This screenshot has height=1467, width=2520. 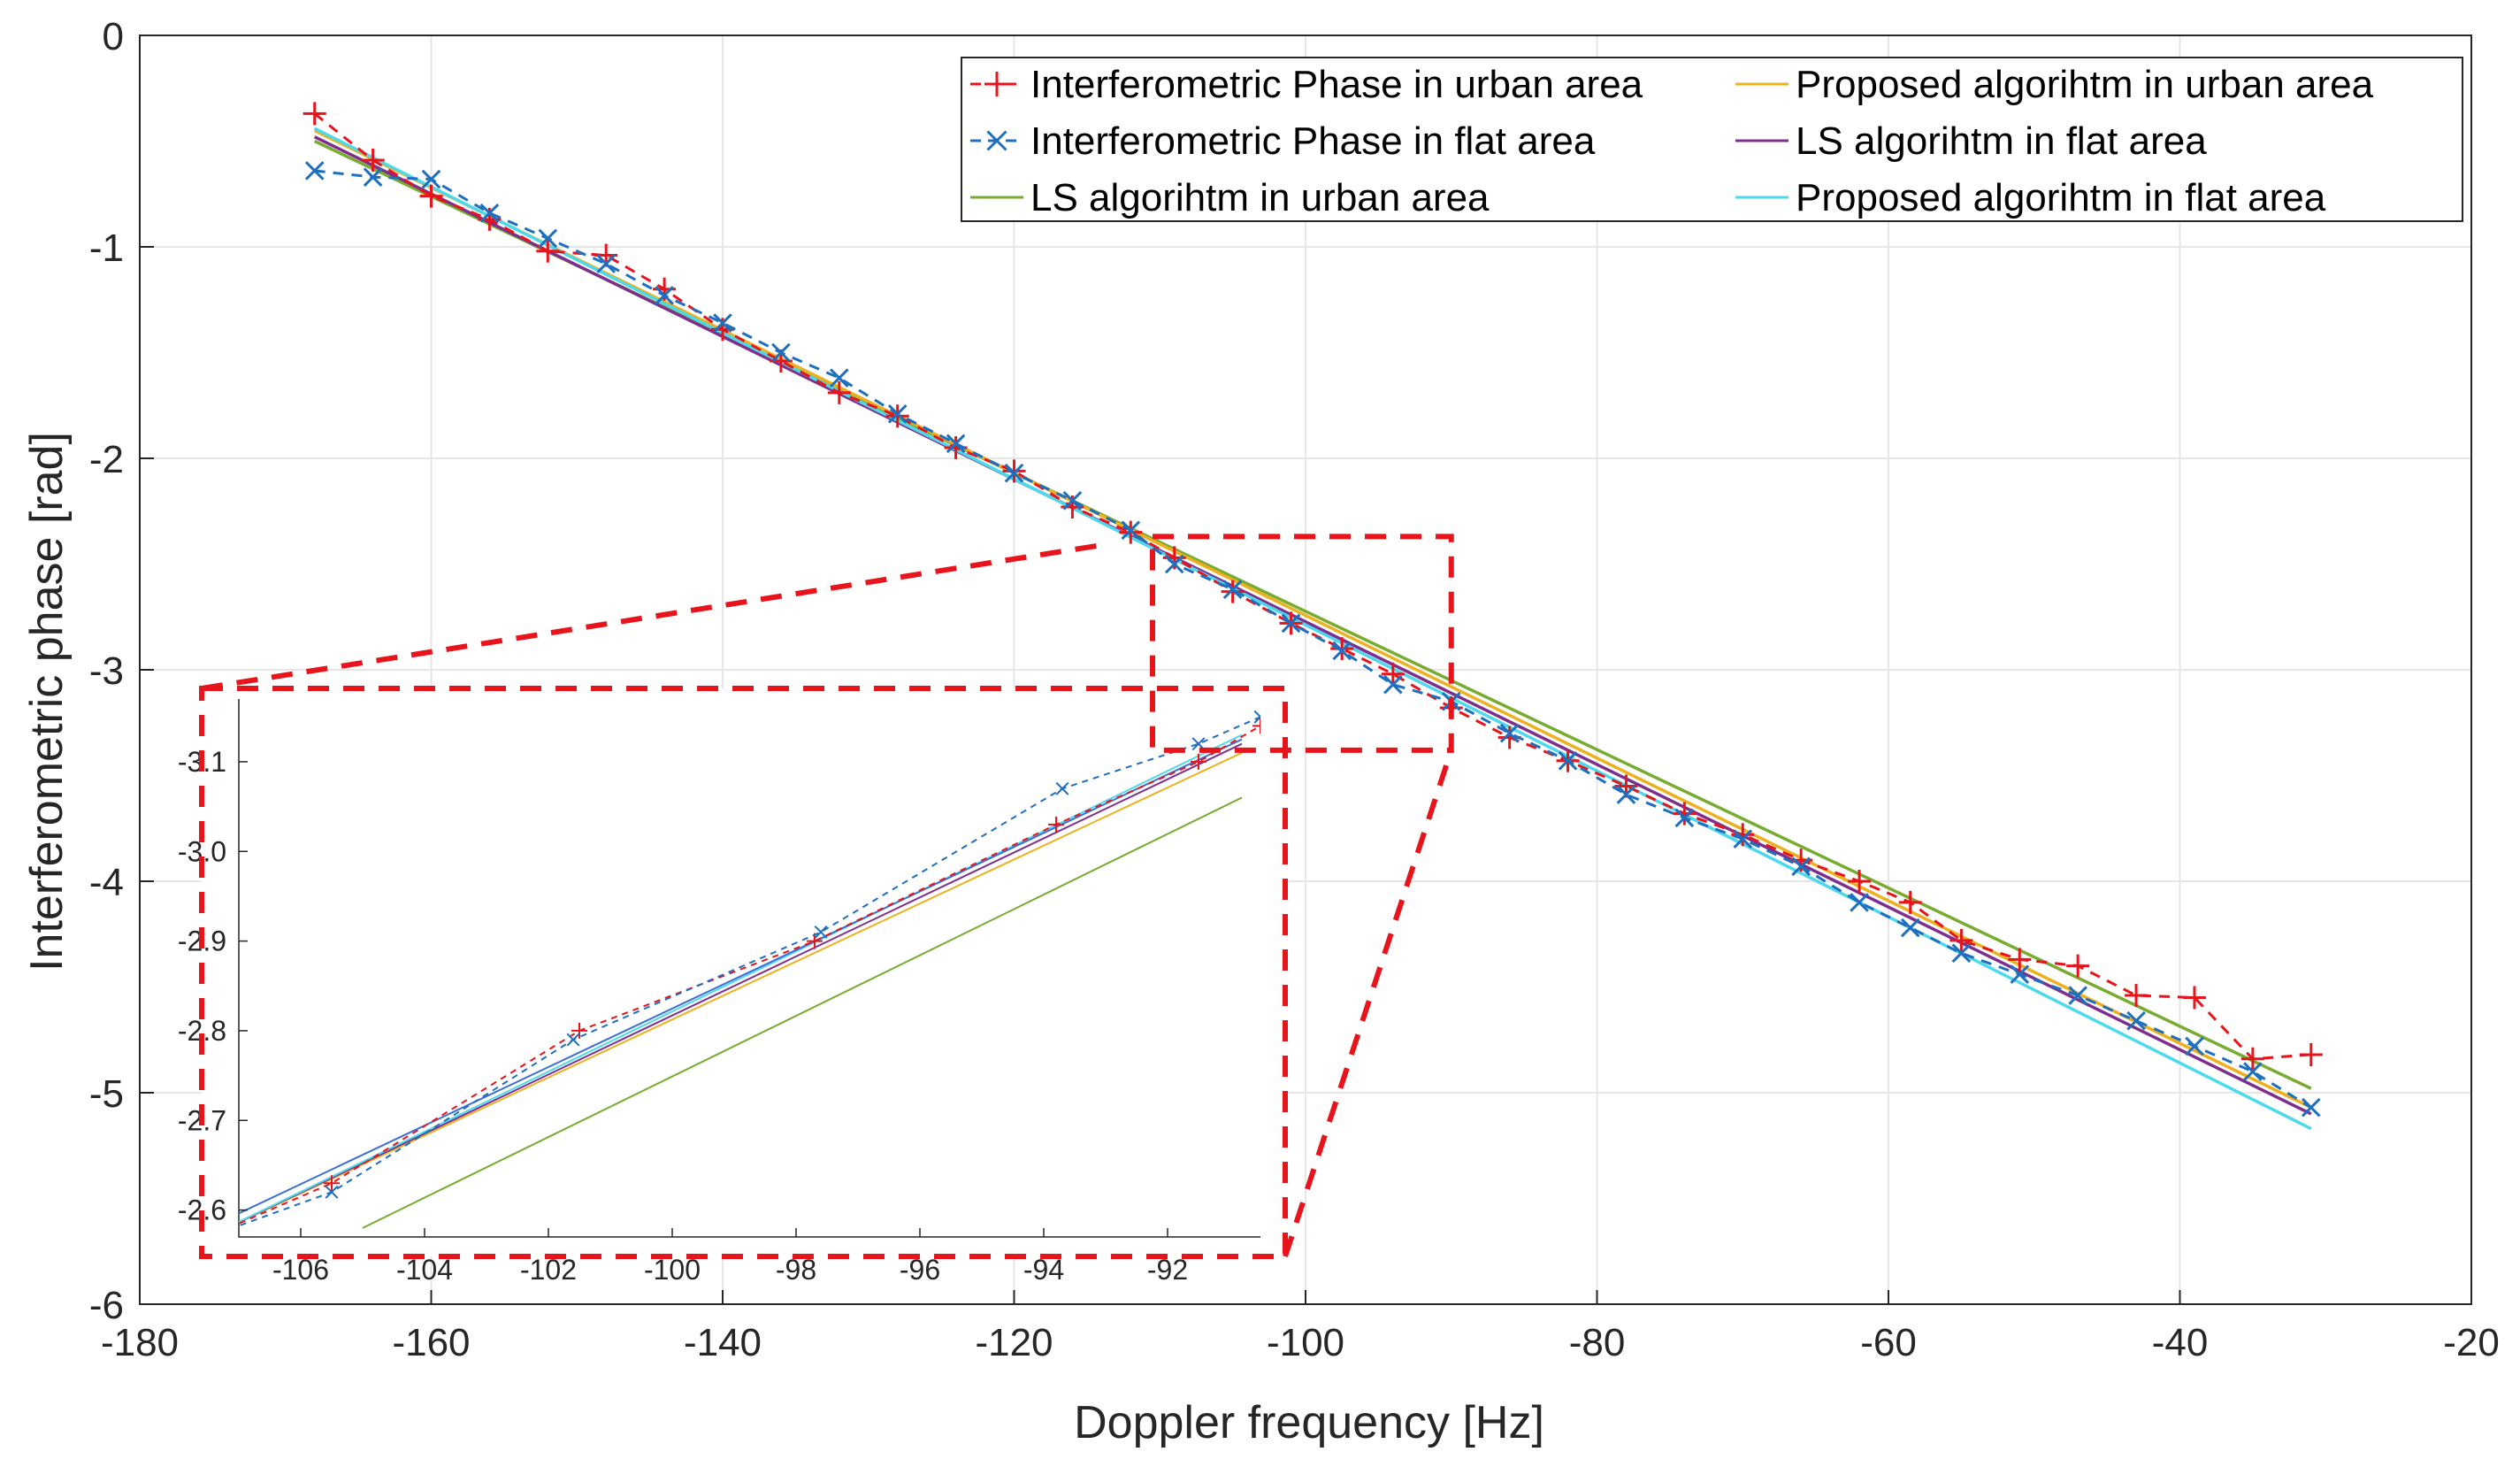 What do you see at coordinates (1260, 198) in the screenshot?
I see `legend-label: LS algorihtm in urban area` at bounding box center [1260, 198].